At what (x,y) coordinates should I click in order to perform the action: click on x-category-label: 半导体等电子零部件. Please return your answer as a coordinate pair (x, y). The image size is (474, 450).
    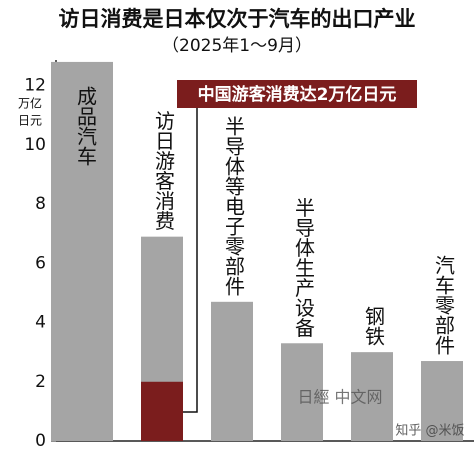
    Looking at the image, I should click on (234, 205).